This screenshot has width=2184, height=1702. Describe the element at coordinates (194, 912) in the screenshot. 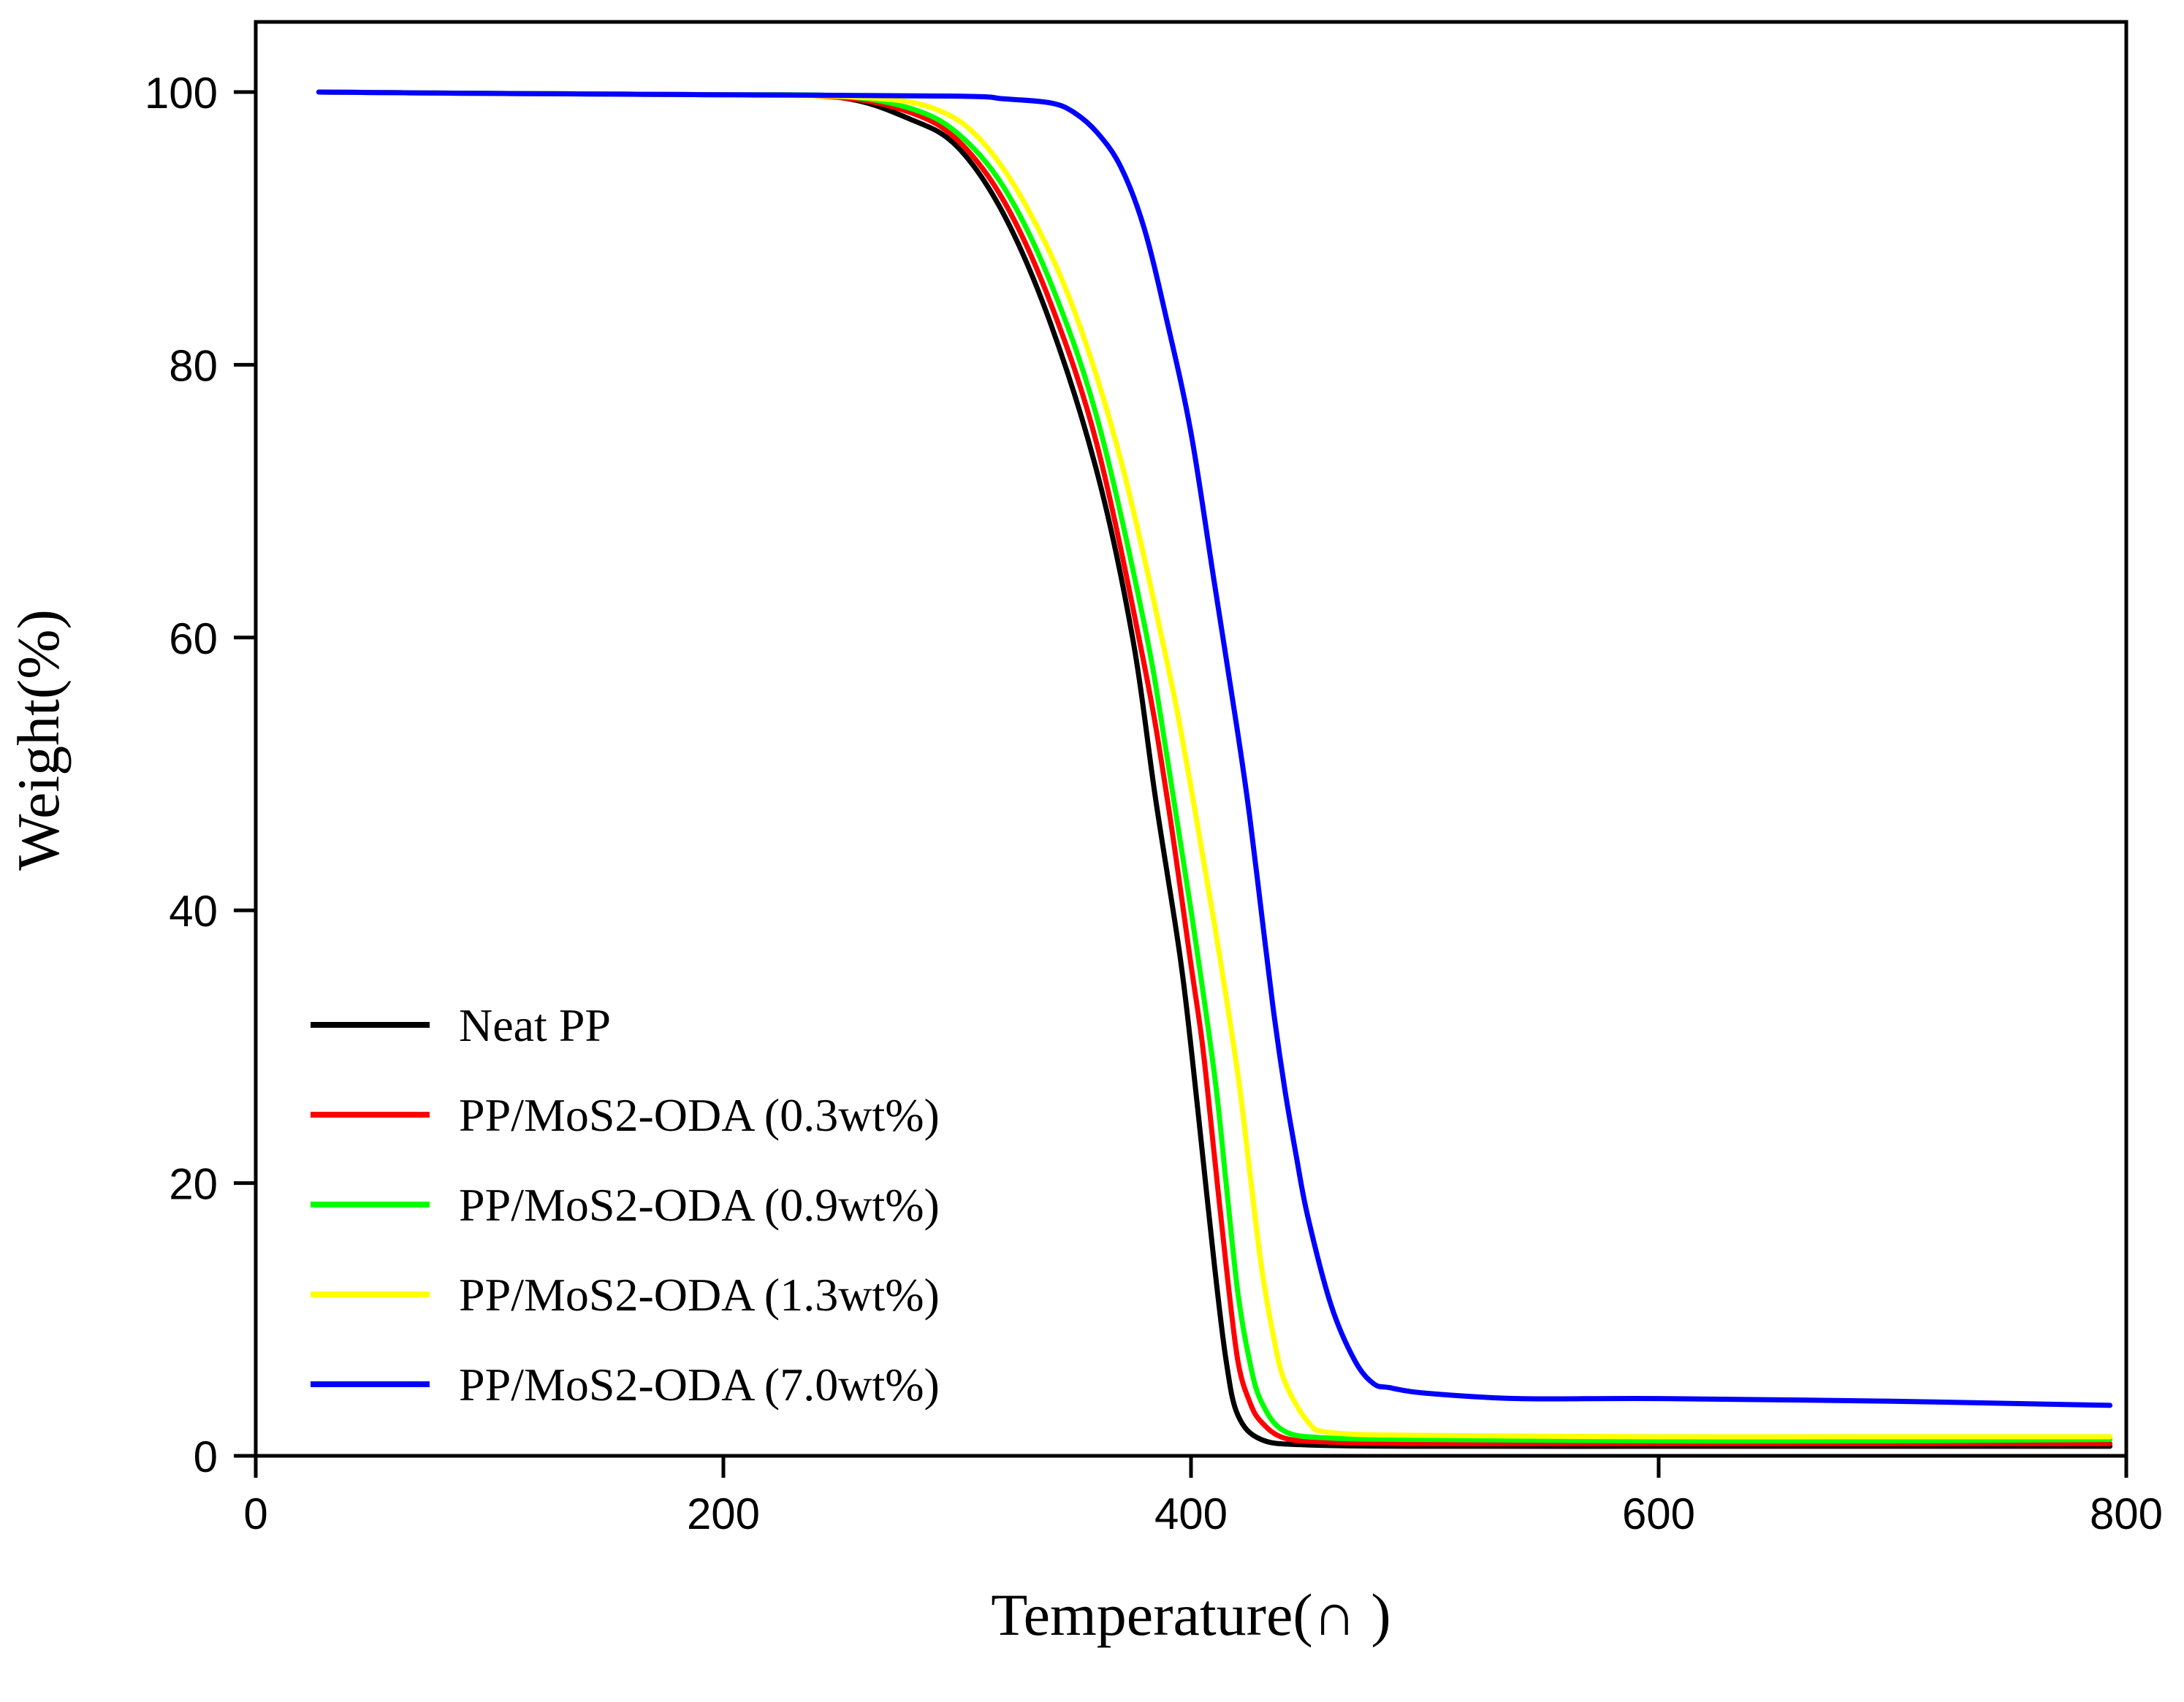

I see `y-tick-label: 40` at that location.